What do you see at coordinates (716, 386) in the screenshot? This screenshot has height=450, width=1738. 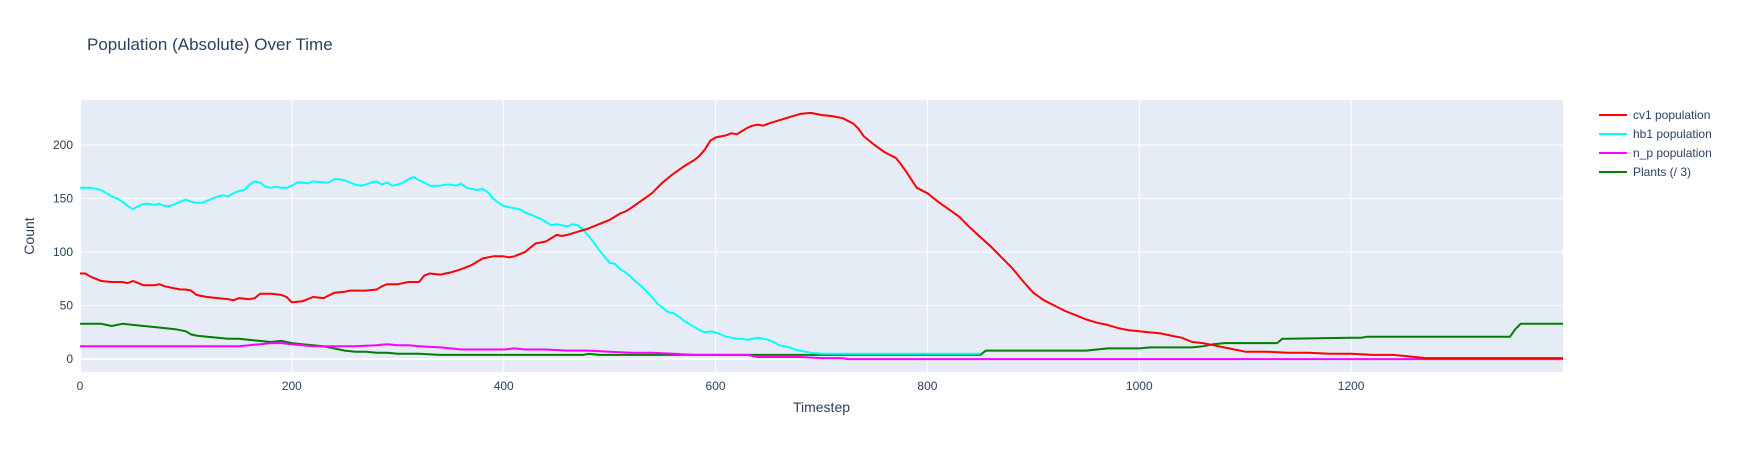 I see `x-tick-label: 600` at bounding box center [716, 386].